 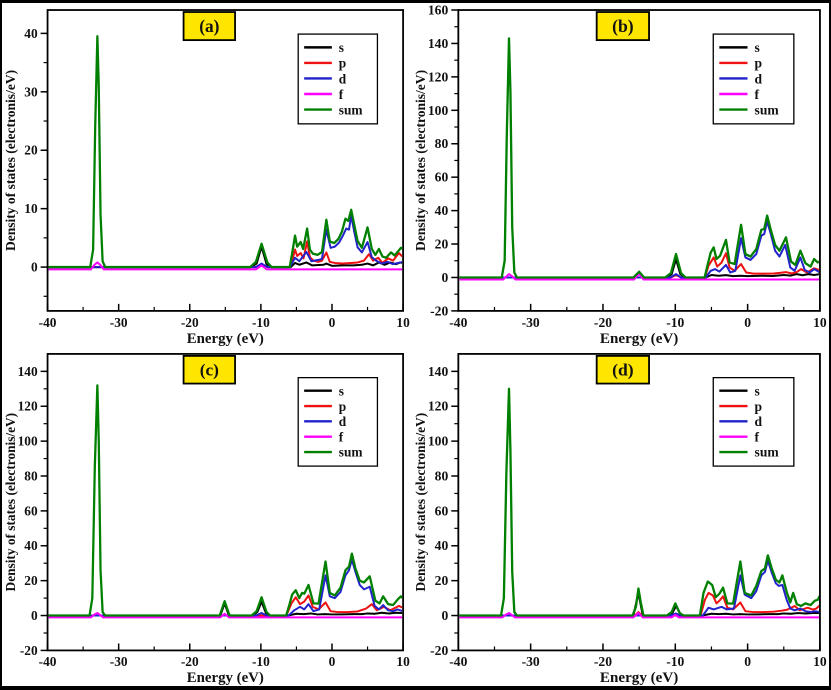 I want to click on panel-label: (d), so click(x=623, y=370).